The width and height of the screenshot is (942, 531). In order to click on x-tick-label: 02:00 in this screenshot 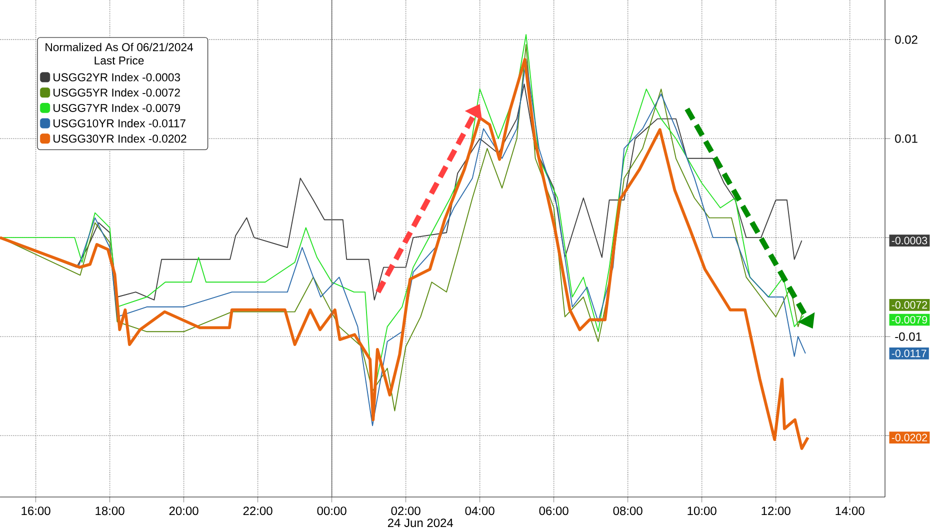, I will do `click(405, 511)`.